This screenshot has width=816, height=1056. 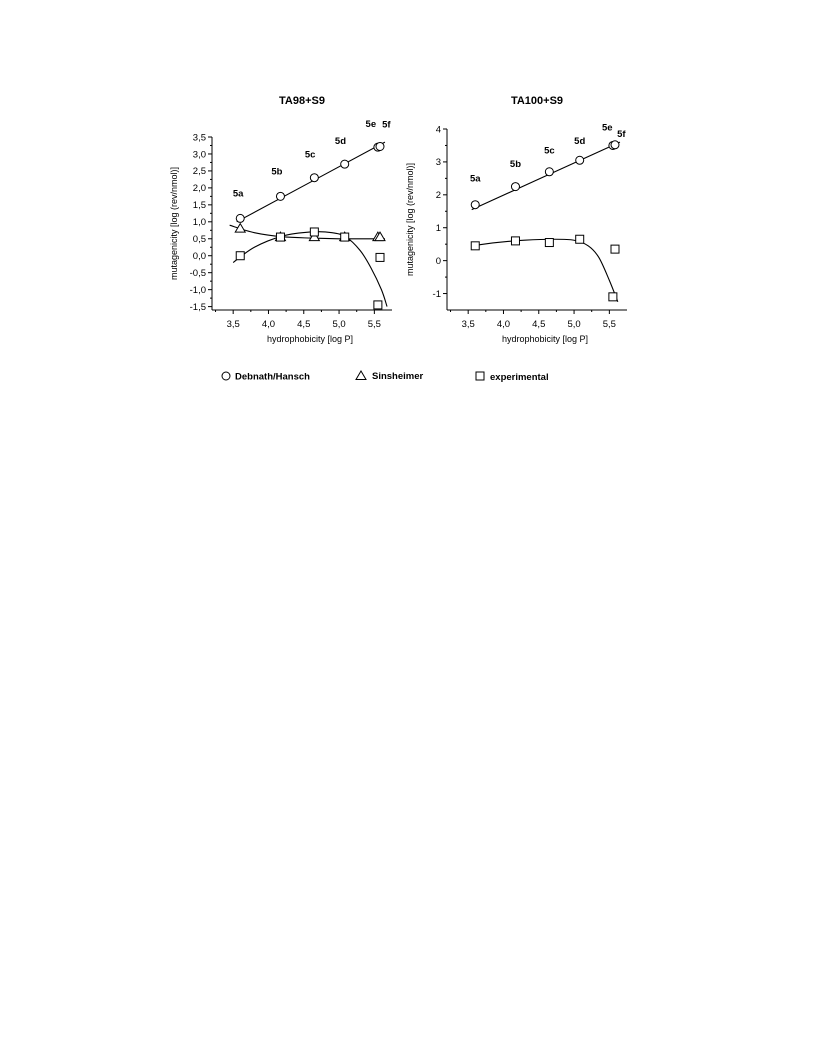 What do you see at coordinates (199, 137) in the screenshot?
I see `y-tick-label: 3,5` at bounding box center [199, 137].